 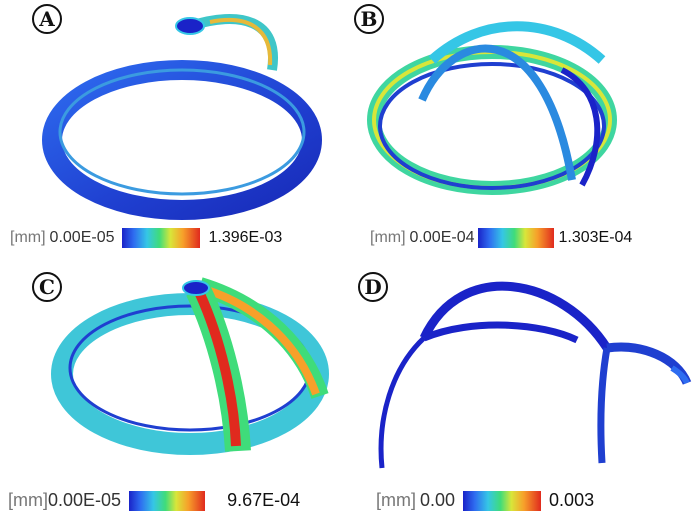 I want to click on panel-label-c: C, so click(x=47, y=287).